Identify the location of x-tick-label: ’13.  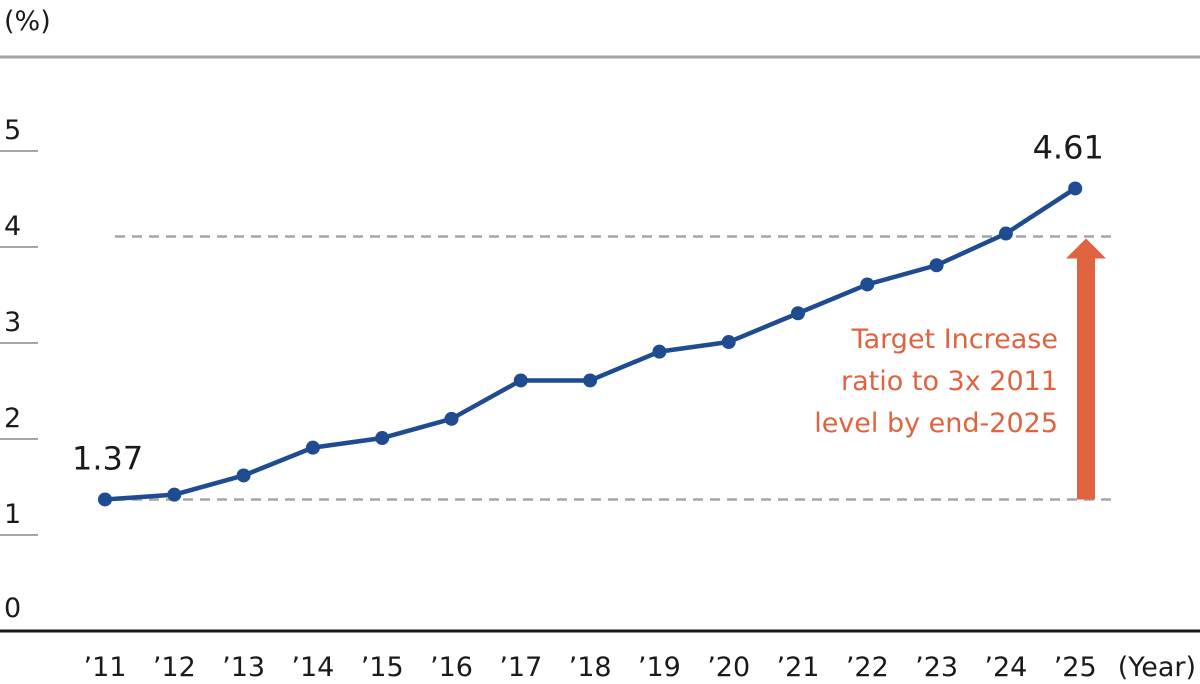
(243, 667).